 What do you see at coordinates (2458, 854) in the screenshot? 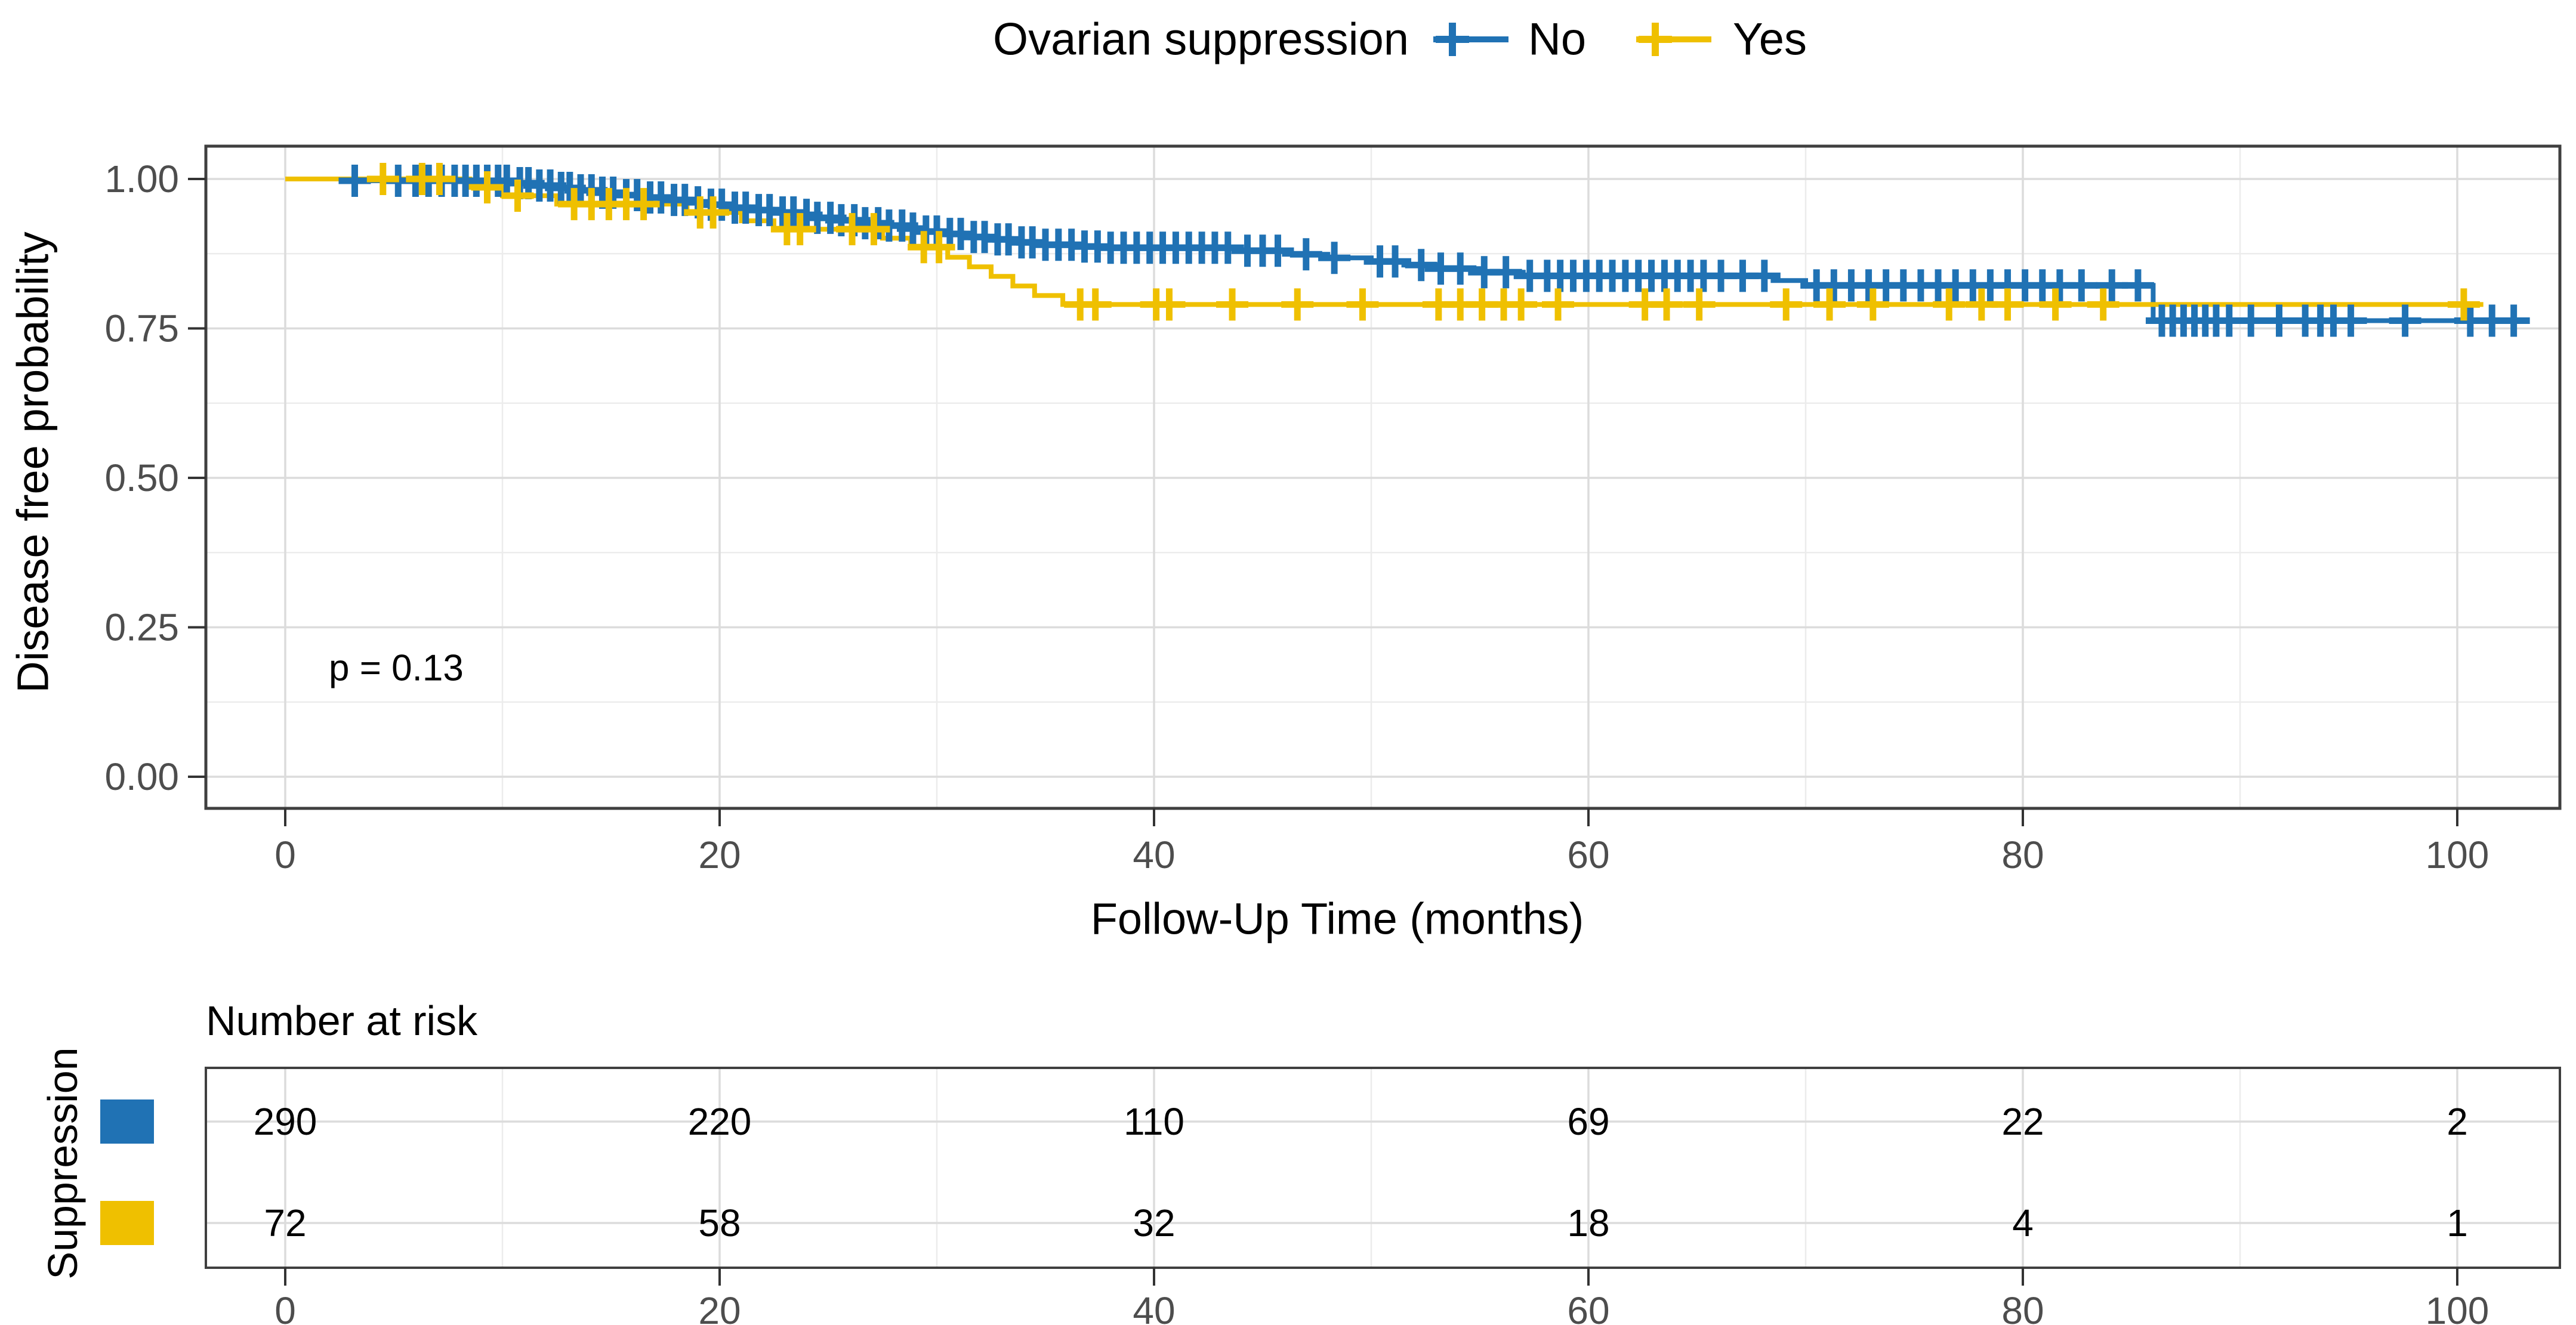
I see `x-tick-label: 100` at bounding box center [2458, 854].